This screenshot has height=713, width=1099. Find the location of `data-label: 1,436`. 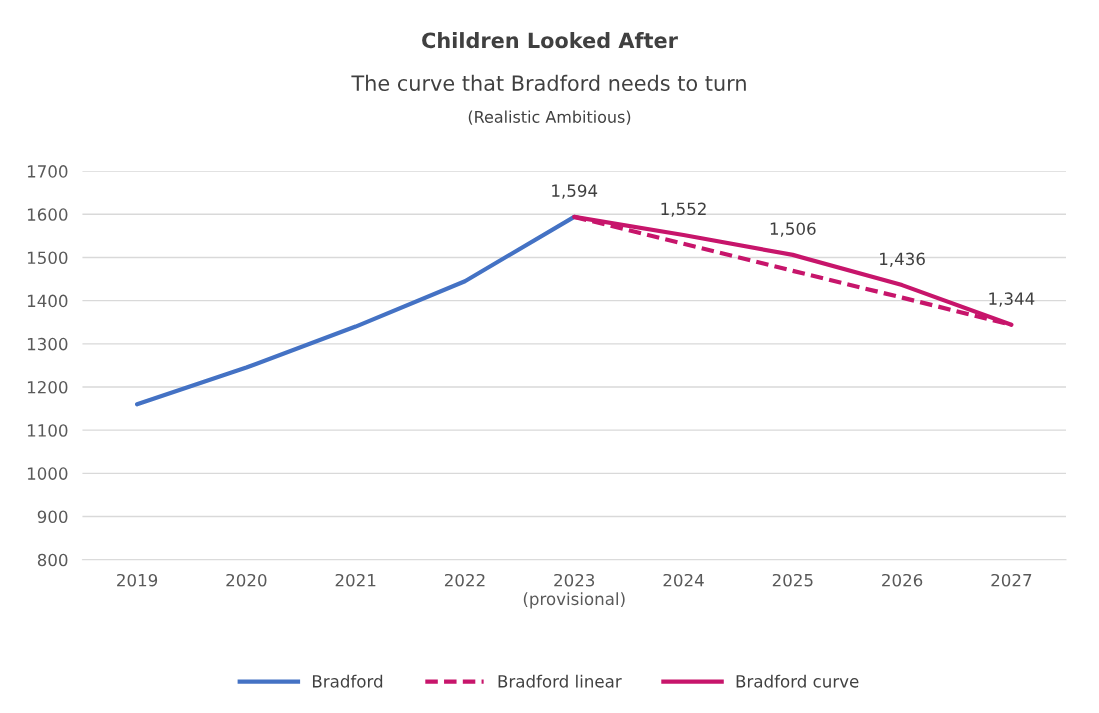

data-label: 1,436 is located at coordinates (902, 259).